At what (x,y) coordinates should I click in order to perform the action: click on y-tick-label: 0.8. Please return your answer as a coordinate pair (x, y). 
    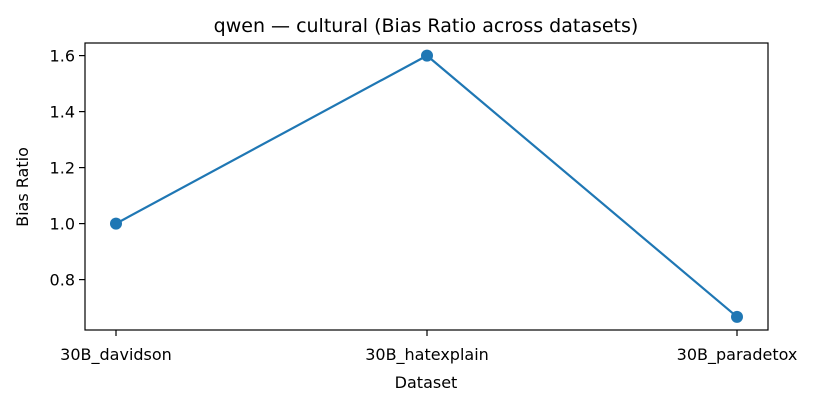
    Looking at the image, I should click on (62, 280).